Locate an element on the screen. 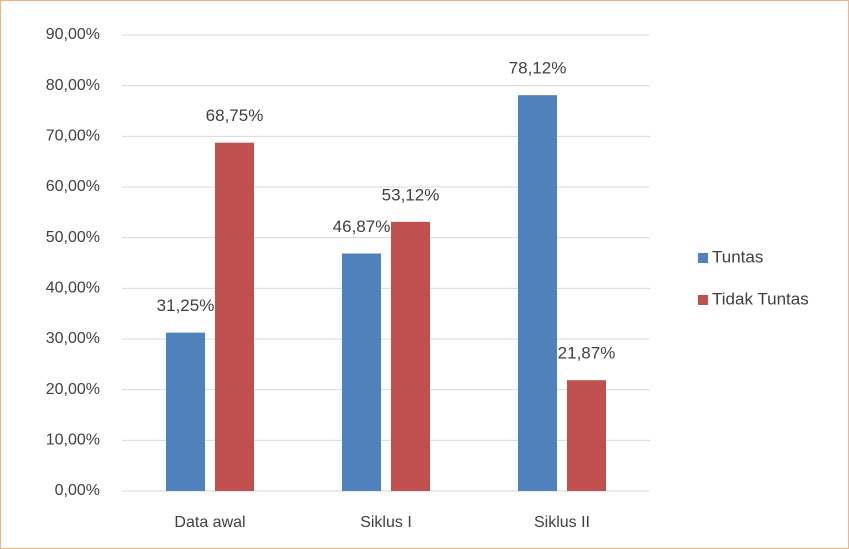 This screenshot has height=549, width=849. x-tick-label: Data awal is located at coordinates (209, 522).